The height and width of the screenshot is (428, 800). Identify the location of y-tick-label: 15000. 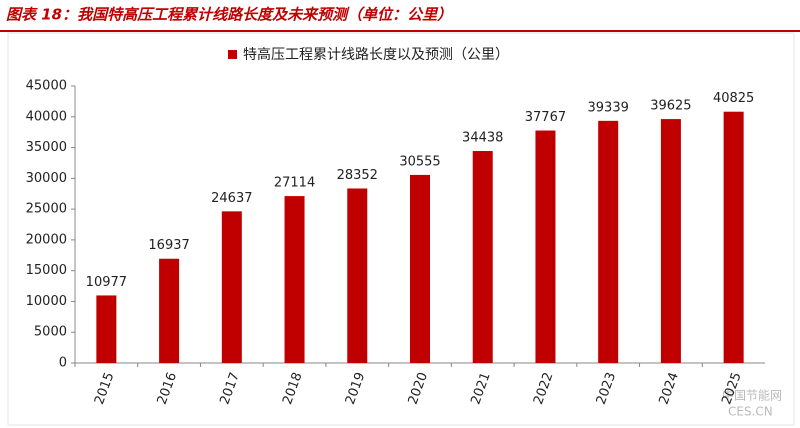
(46, 270).